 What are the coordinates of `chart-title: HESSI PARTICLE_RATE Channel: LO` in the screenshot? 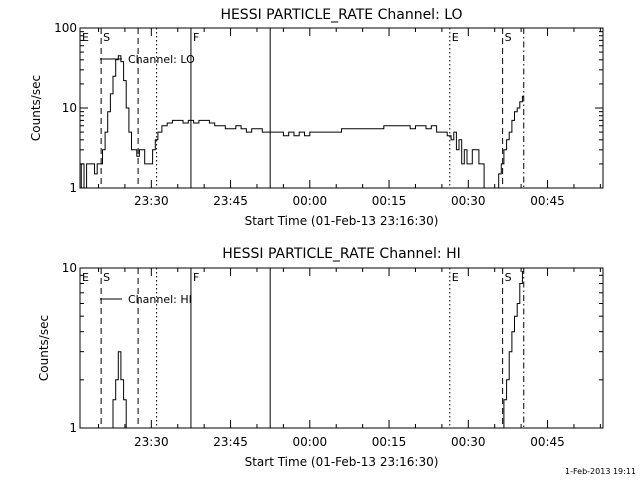 It's located at (341, 15).